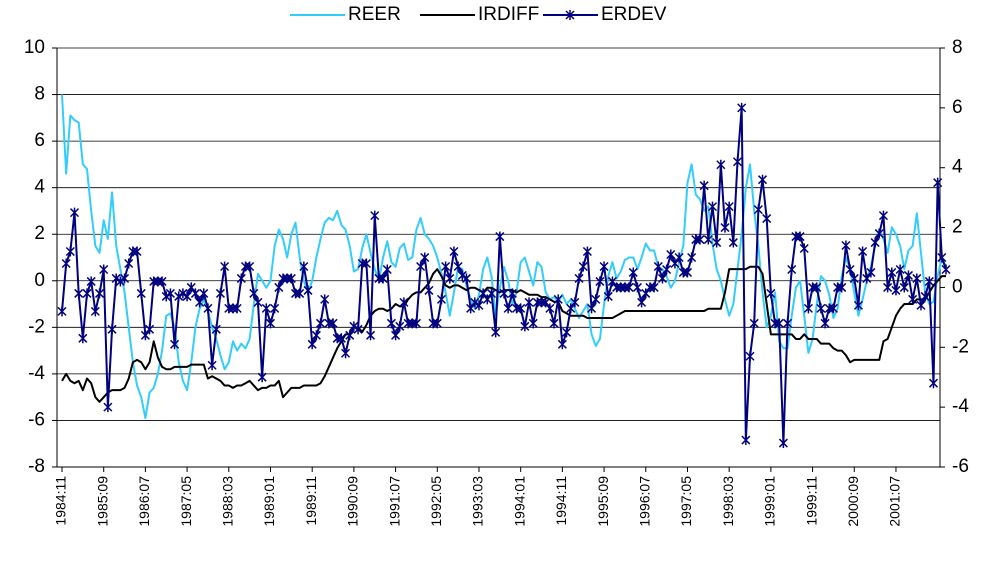 Image resolution: width=992 pixels, height=563 pixels. What do you see at coordinates (144, 501) in the screenshot?
I see `x-tick-label: 1986:07` at bounding box center [144, 501].